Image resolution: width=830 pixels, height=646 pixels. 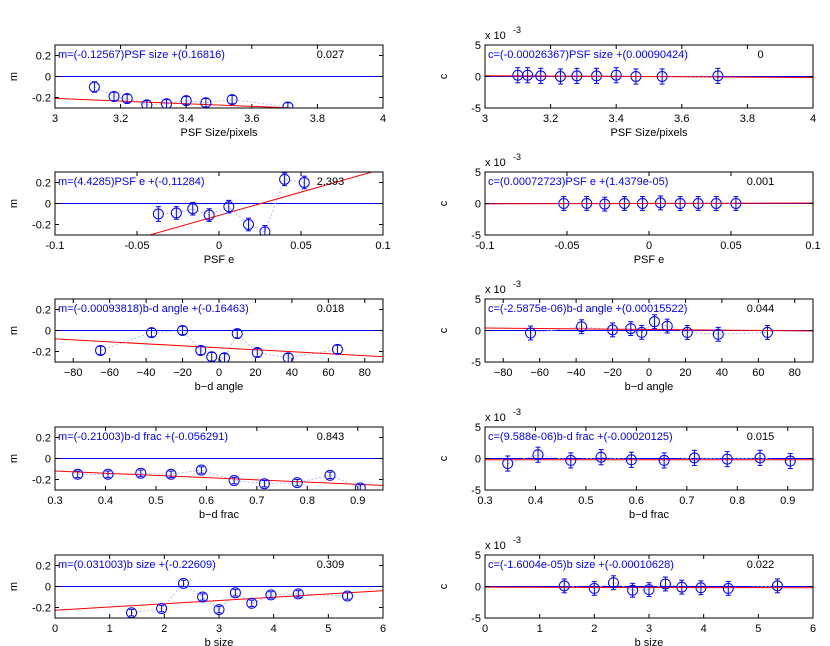 I want to click on fit-equation: c=(-1.6004e-05)b size +(-0.00010628), so click(x=581, y=565).